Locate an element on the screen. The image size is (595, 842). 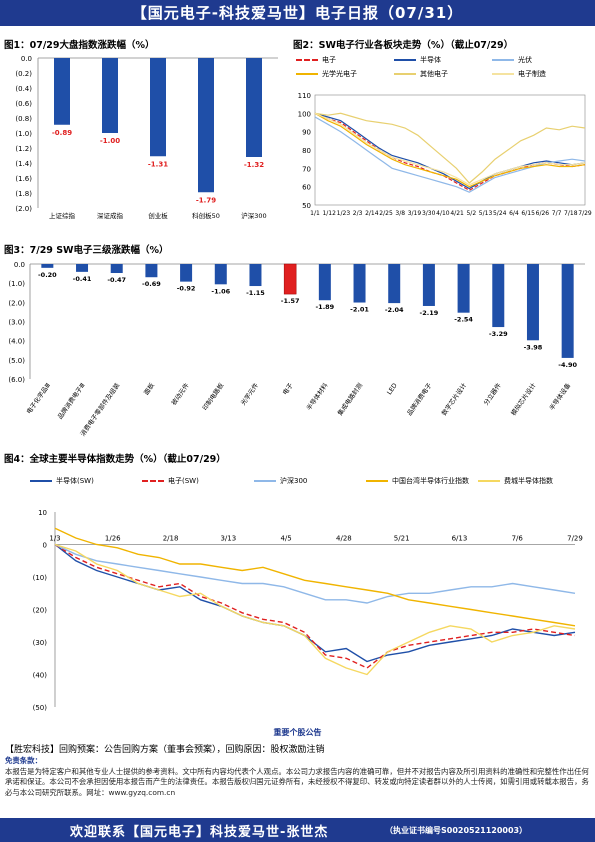
legend-label: 半导体 is located at coordinates (430, 60).